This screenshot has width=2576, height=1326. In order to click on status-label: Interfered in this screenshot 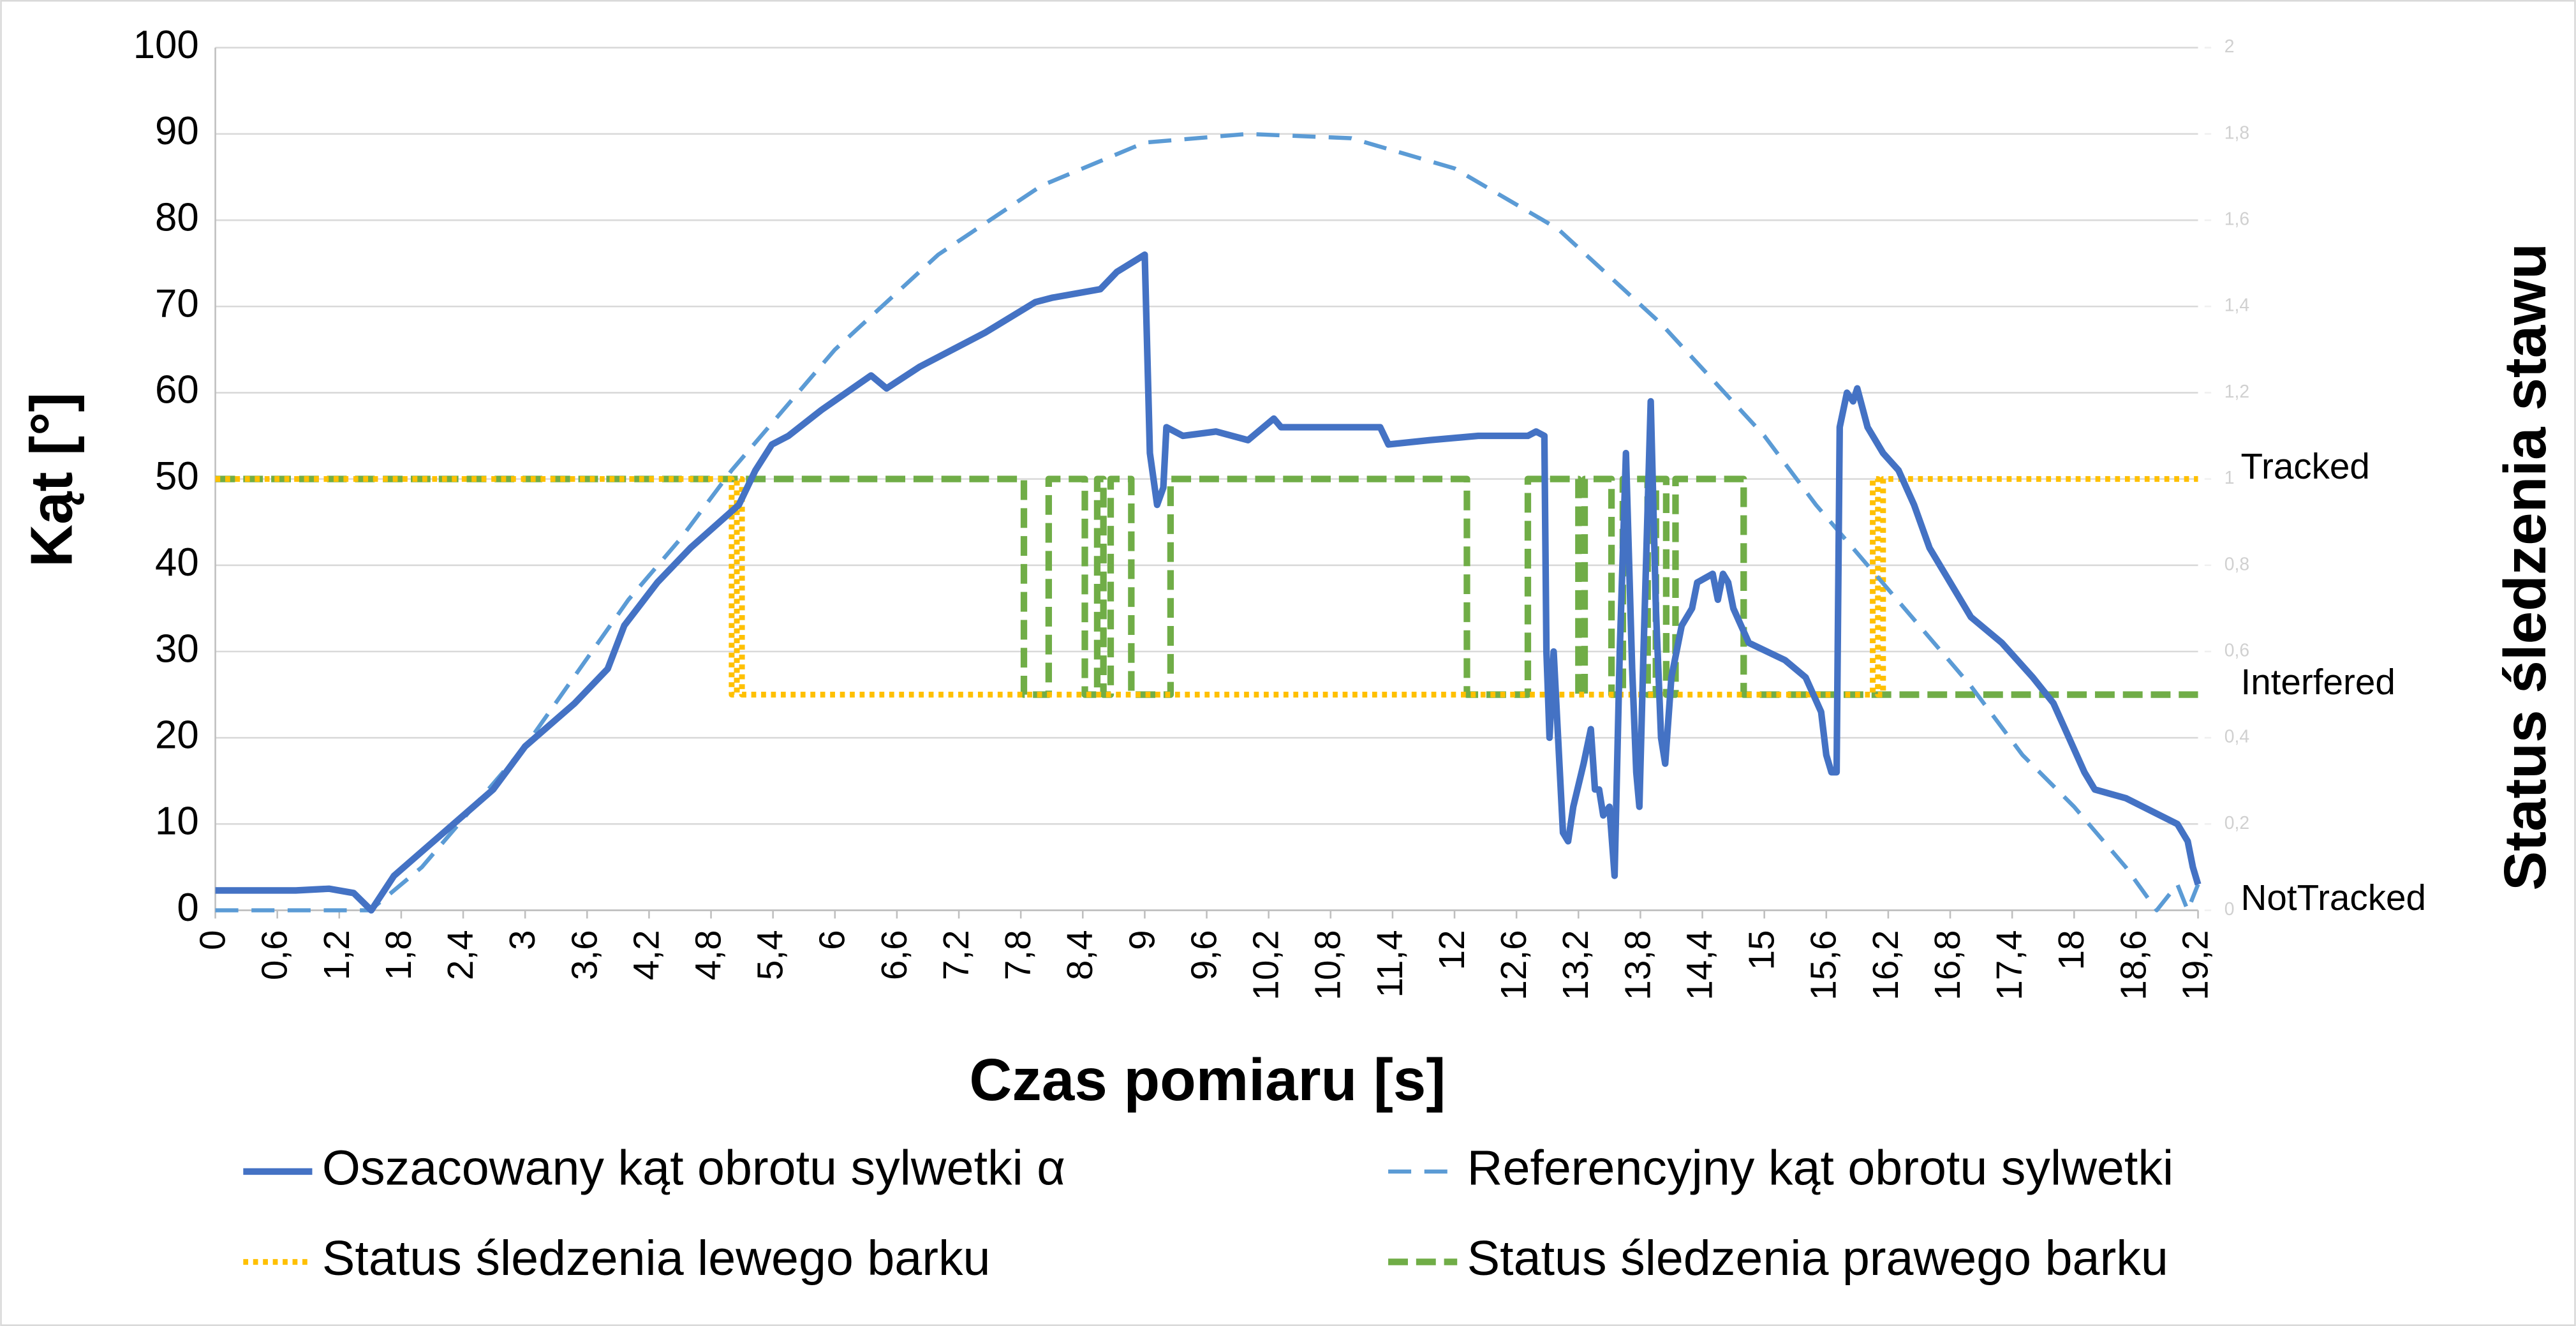, I will do `click(2317, 682)`.